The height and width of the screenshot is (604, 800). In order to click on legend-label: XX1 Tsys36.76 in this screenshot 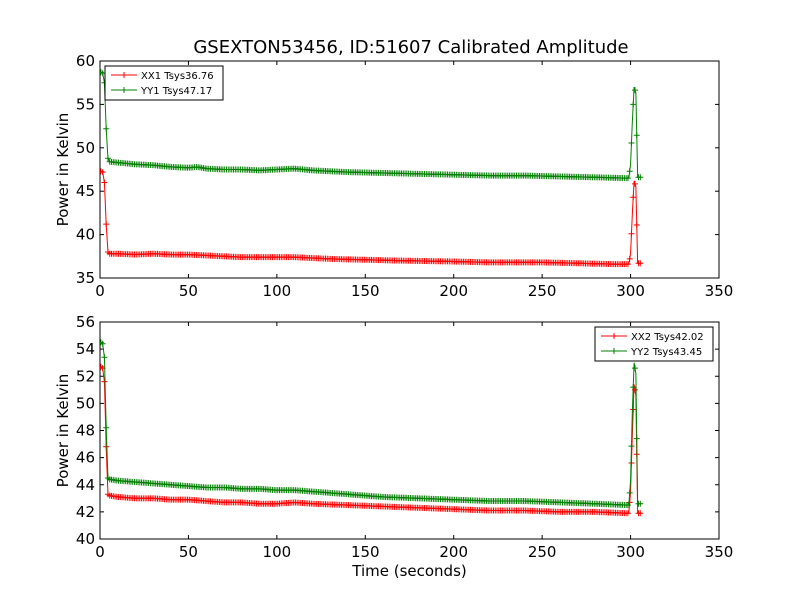, I will do `click(177, 76)`.